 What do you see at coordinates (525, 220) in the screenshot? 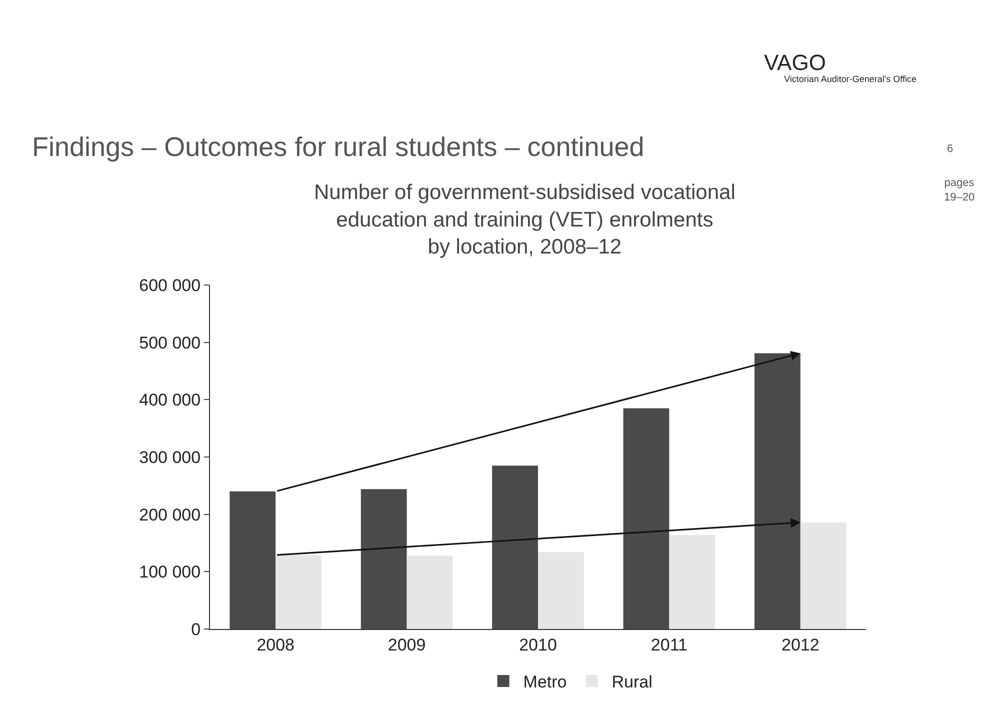
I see `chart-subtitle: Number of government-subsidised vocational education and training (VET) enrolments by location, 2008–12` at bounding box center [525, 220].